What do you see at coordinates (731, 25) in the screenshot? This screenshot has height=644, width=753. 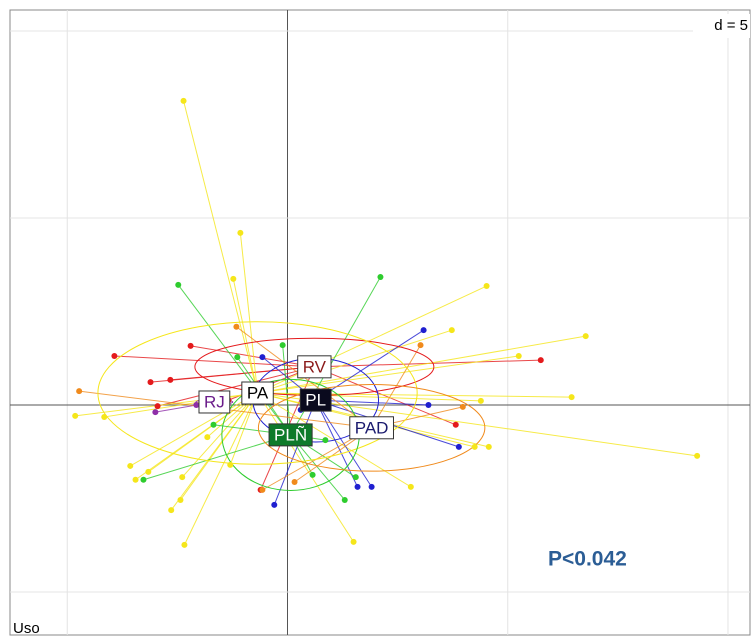 I see `scale-label: d = 5` at bounding box center [731, 25].